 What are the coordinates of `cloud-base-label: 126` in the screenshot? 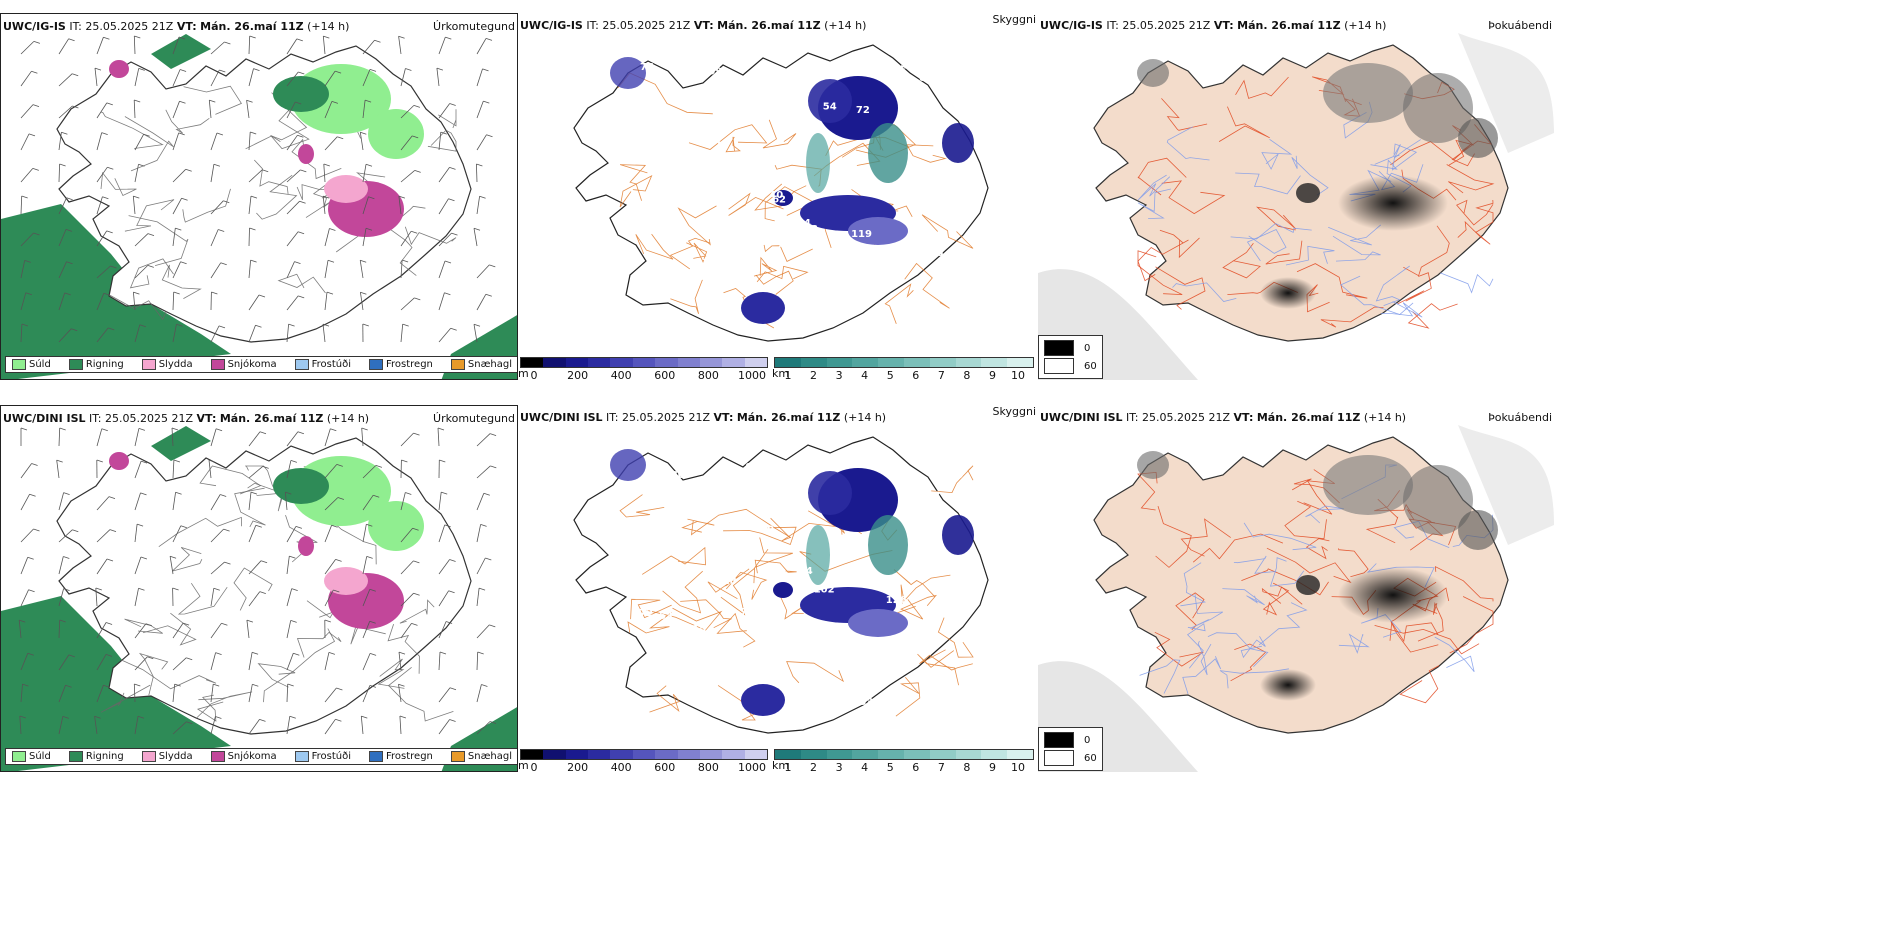 It's located at (896, 600).